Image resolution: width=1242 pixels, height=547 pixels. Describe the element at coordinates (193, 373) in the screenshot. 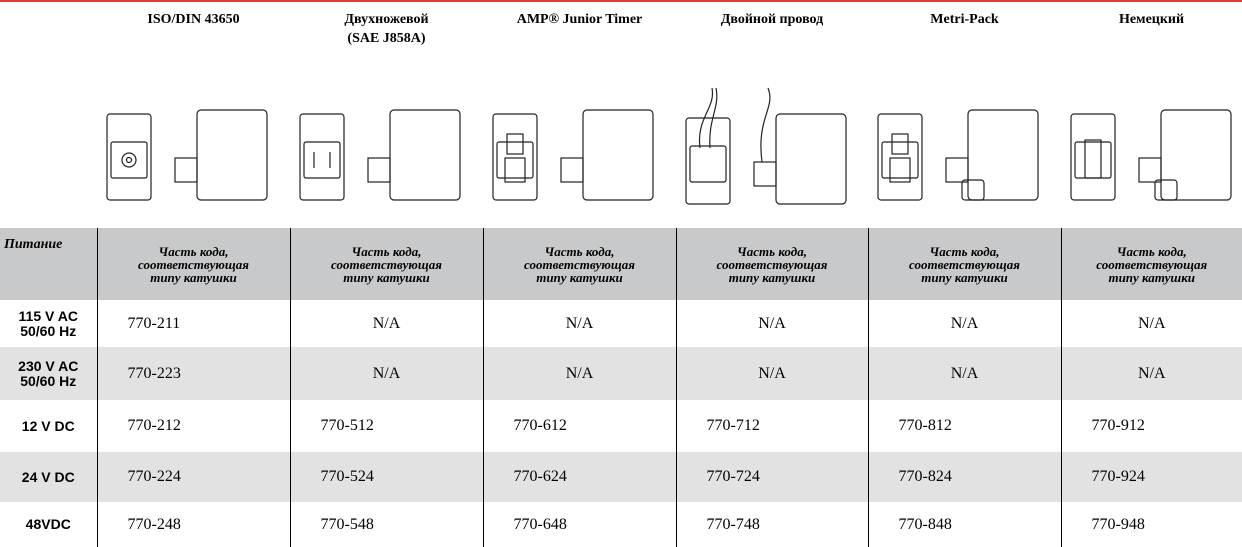

I see `part-cell: 770-223` at that location.